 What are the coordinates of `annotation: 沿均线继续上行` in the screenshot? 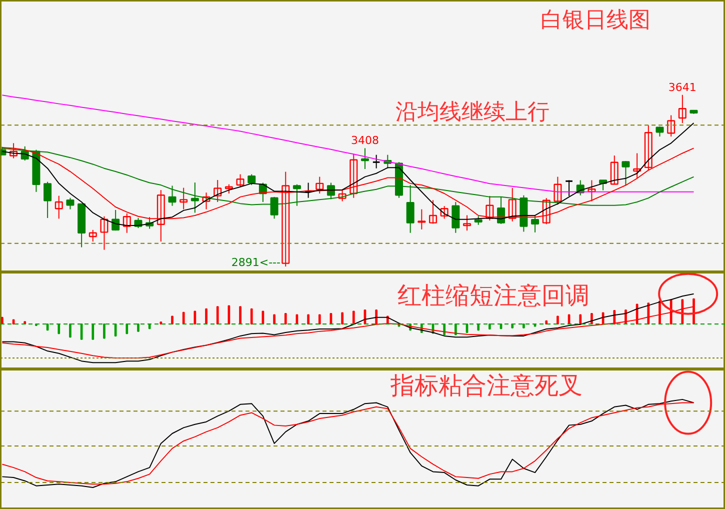 It's located at (473, 112).